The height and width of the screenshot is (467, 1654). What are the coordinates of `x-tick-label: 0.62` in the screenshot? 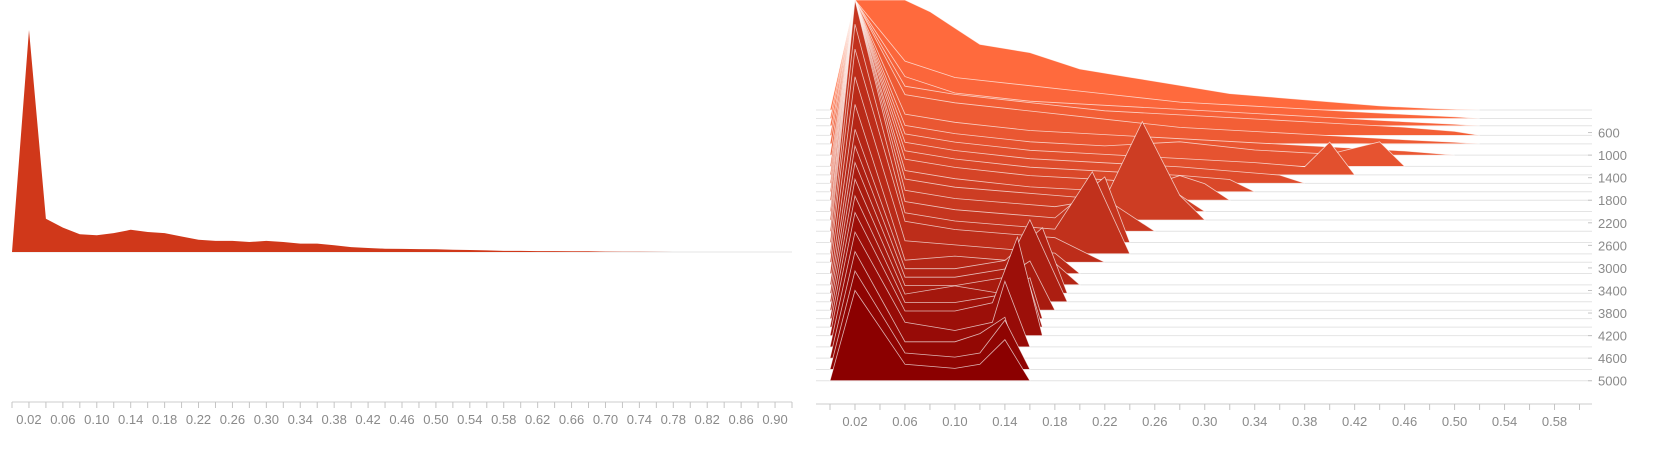 It's located at (537, 419).